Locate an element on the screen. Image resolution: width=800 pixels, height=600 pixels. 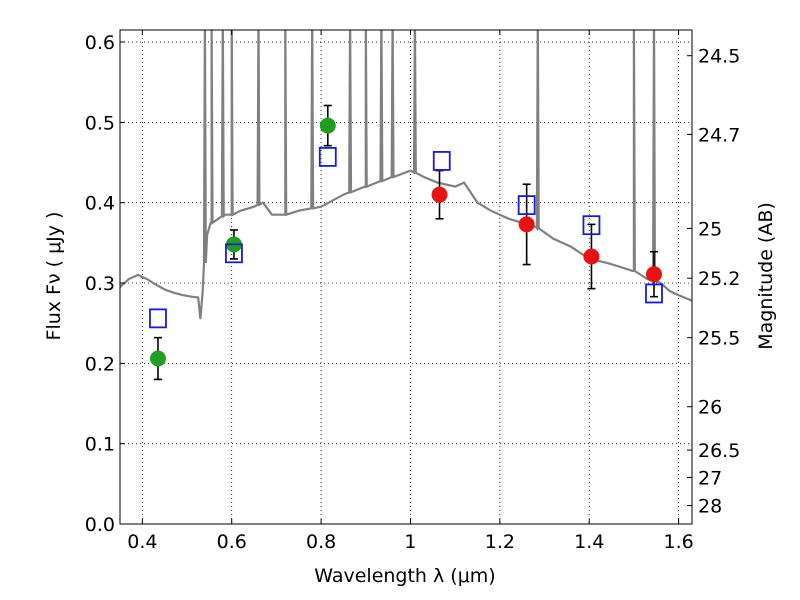
y-tick-label: 0.0 is located at coordinates (100, 525).